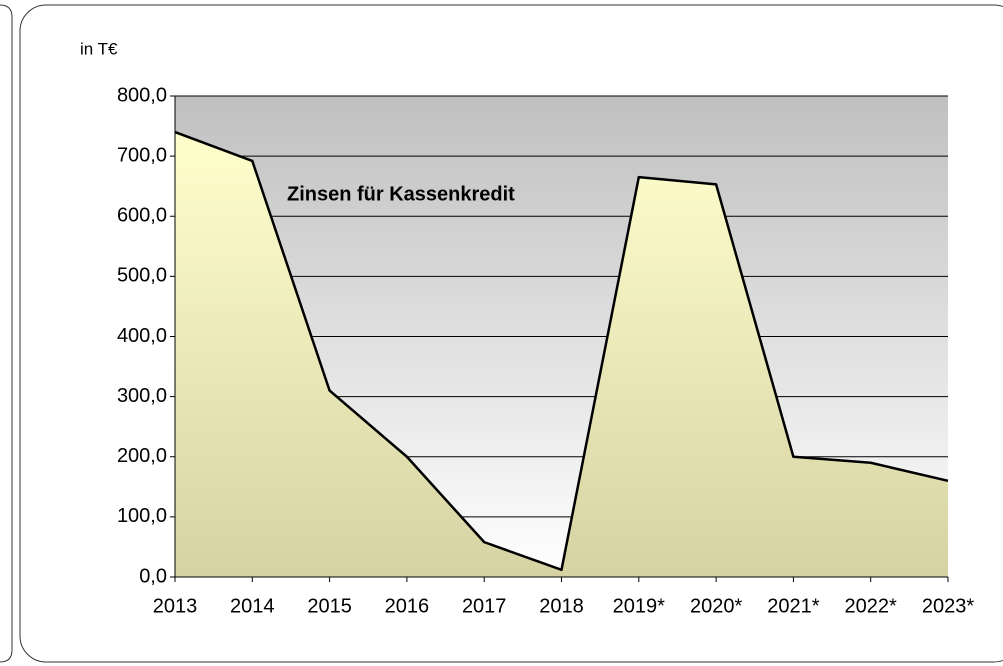 This screenshot has width=1003, height=666. Describe the element at coordinates (716, 606) in the screenshot. I see `x-tick-label: 2020*` at that location.